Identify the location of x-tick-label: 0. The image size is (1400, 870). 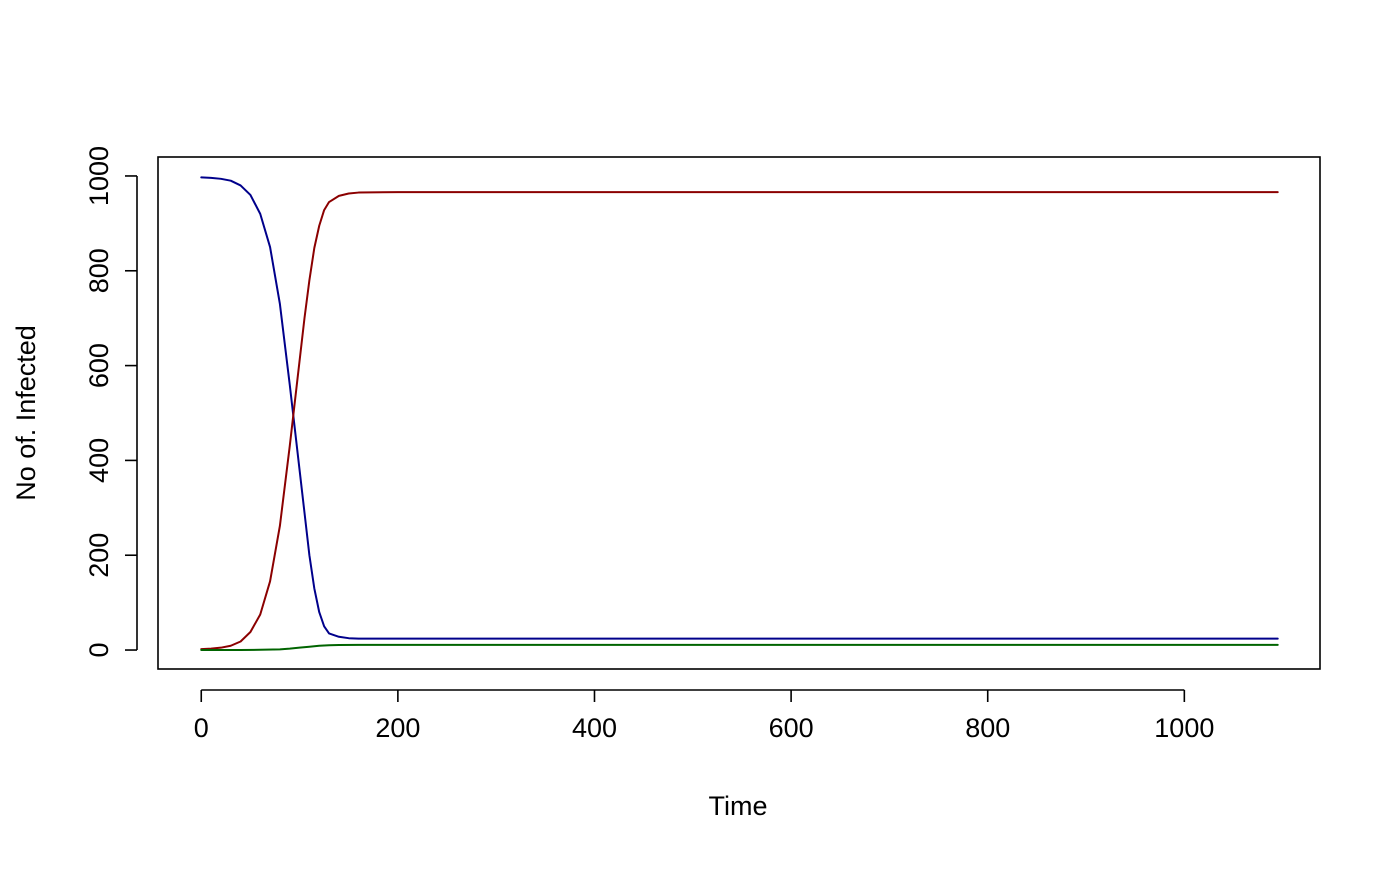
(201, 728).